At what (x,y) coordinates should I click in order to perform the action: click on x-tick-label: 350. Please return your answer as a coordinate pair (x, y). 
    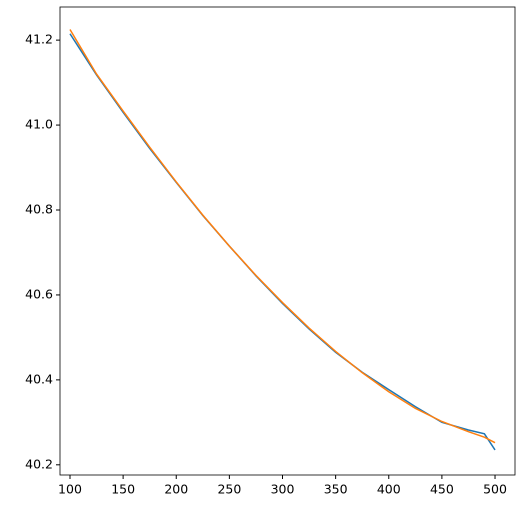
    Looking at the image, I should click on (336, 489).